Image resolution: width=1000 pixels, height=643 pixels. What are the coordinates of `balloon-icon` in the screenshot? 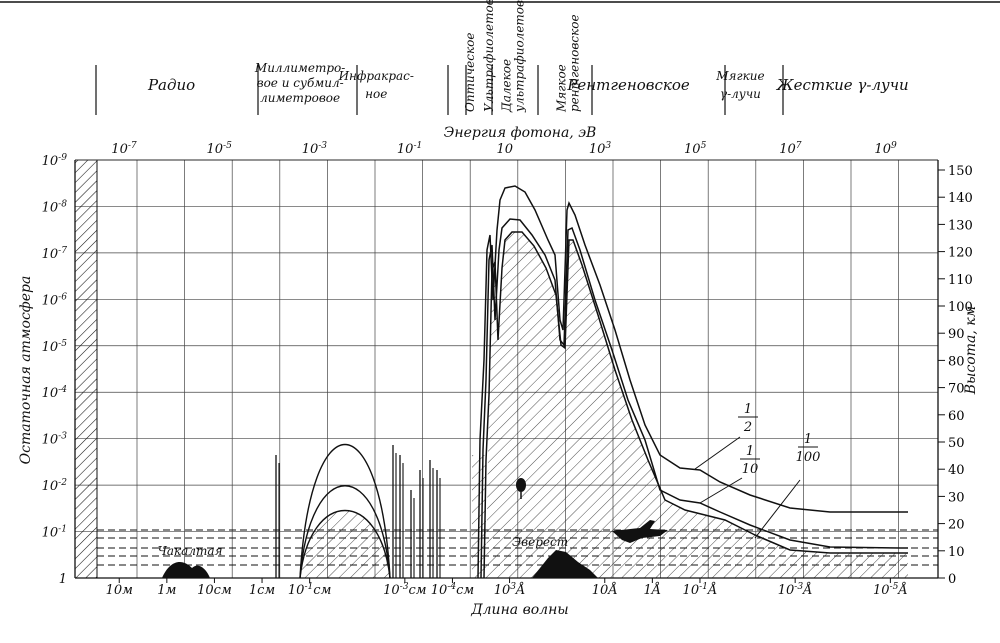 It's located at (521, 485).